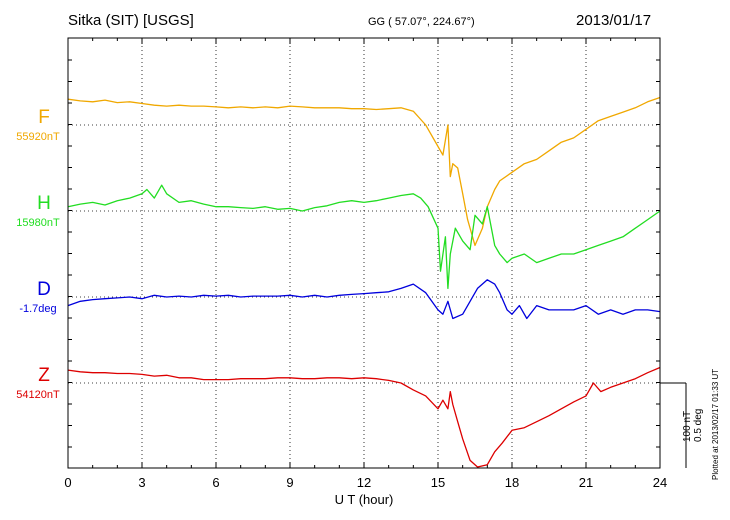  What do you see at coordinates (37, 309) in the screenshot?
I see `baseline-label-d: -1.7deg` at bounding box center [37, 309].